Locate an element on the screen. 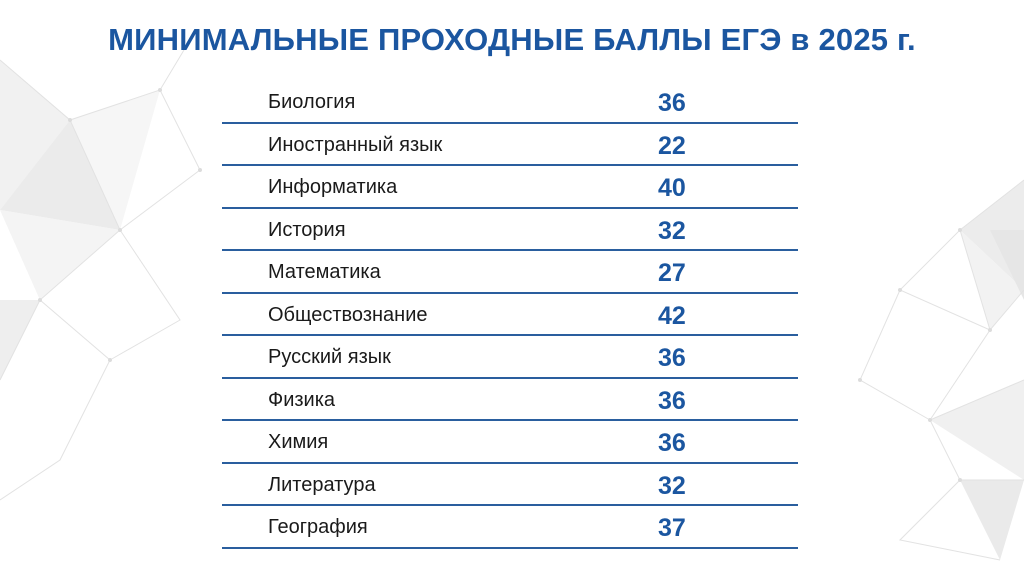 Image resolution: width=1024 pixels, height=574 pixels. table-row: Обществознание 42 is located at coordinates (510, 315).